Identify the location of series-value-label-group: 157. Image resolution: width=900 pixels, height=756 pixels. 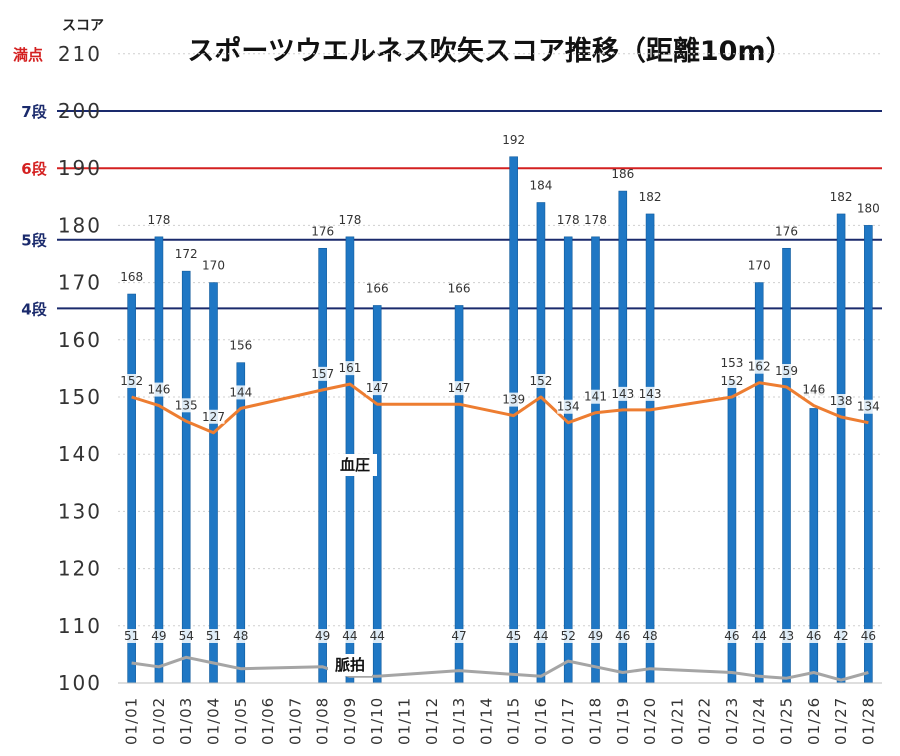
(322, 373).